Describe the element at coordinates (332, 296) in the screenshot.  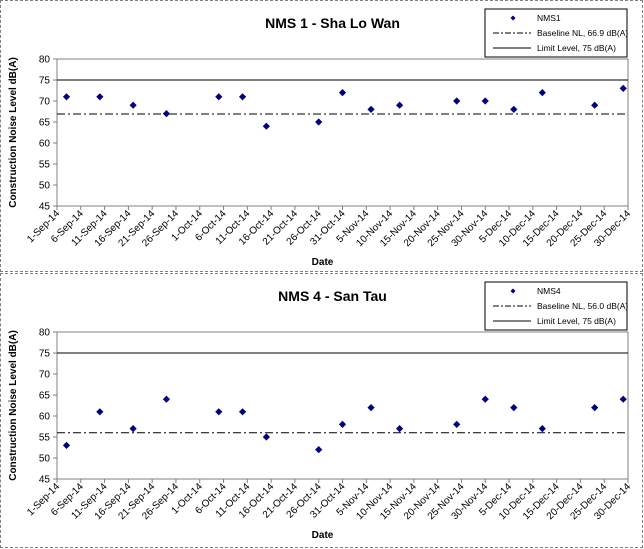
I see `chart-title: NMS 4 - San Tau` at that location.